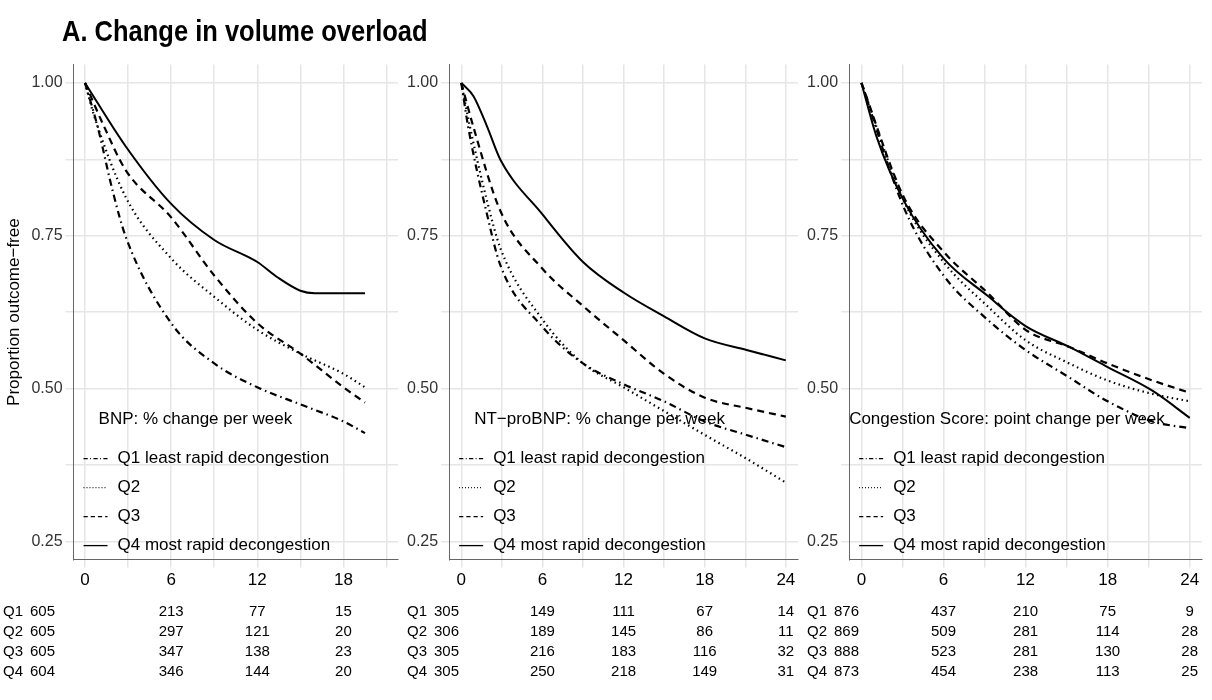 This screenshot has height=700, width=1212. What do you see at coordinates (600, 419) in the screenshot?
I see `legend-title: NT−proBNP: % change per week` at bounding box center [600, 419].